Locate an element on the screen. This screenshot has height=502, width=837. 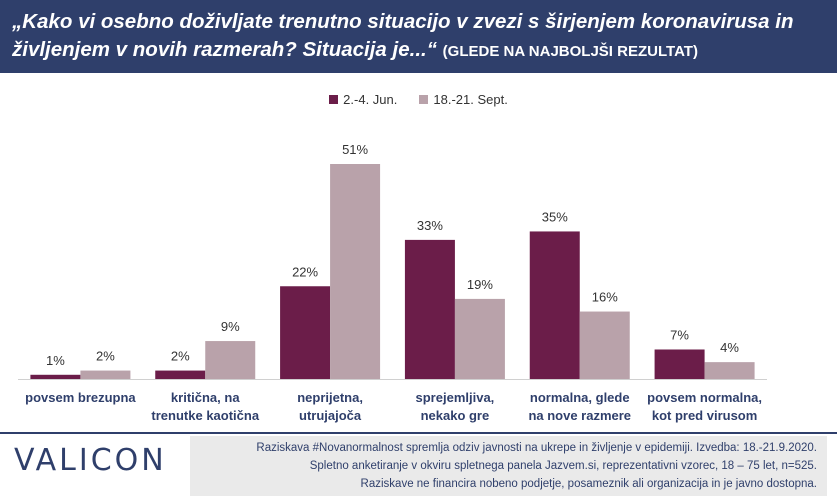
valicon-logo: VALICON is located at coordinates (90, 460).